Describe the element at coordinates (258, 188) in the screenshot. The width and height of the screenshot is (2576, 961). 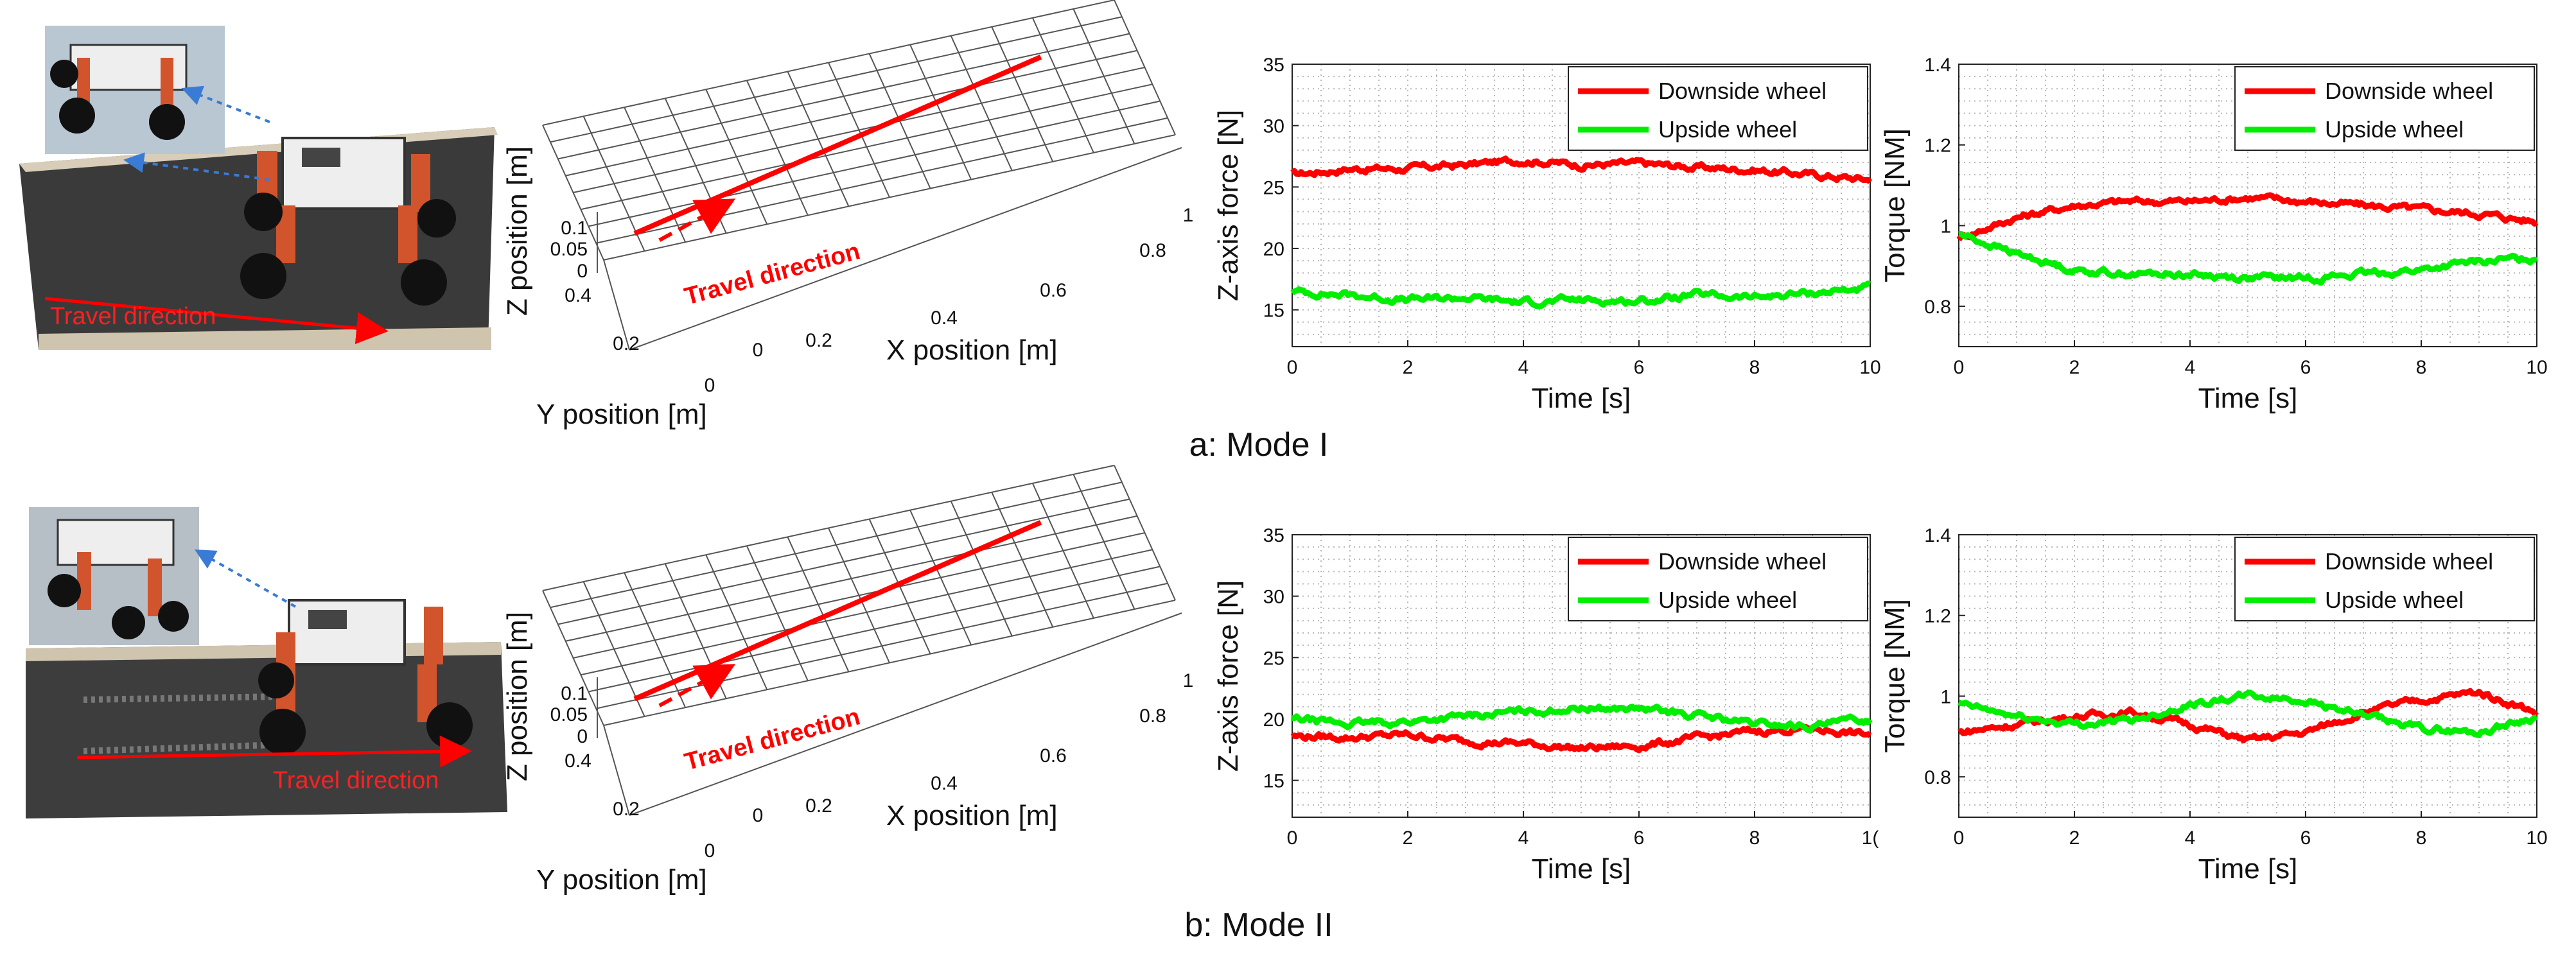
I see `photo-mode-1: Travel direction` at that location.